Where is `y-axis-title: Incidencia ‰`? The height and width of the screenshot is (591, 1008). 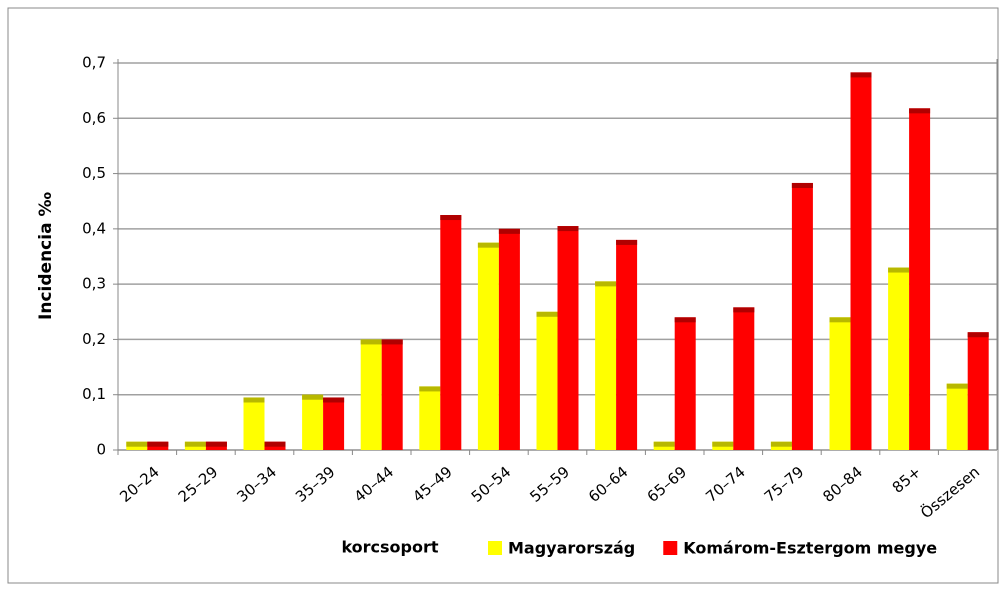 y-axis-title: Incidencia ‰ is located at coordinates (46, 256).